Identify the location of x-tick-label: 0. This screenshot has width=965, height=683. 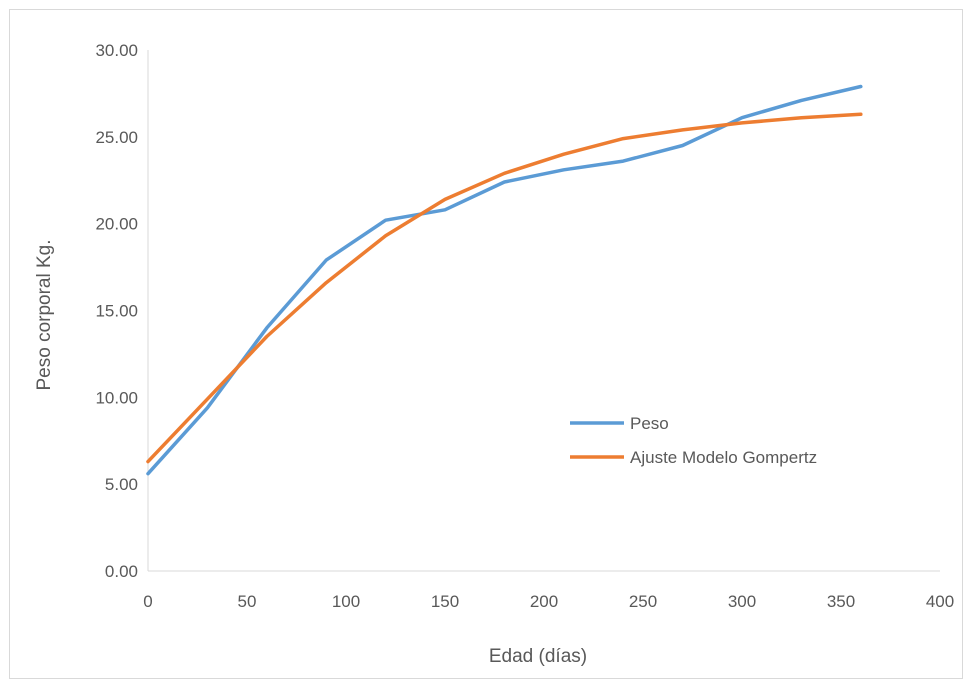
(147, 601).